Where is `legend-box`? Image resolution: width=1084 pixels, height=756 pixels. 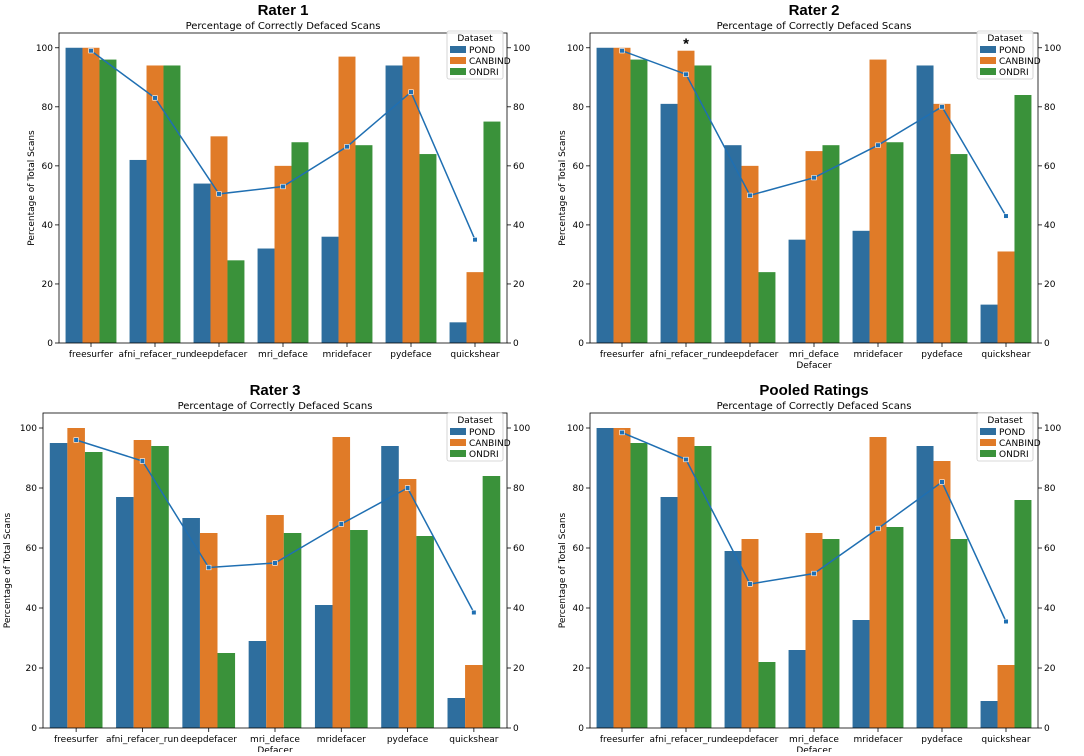
legend-box is located at coordinates (1005, 437).